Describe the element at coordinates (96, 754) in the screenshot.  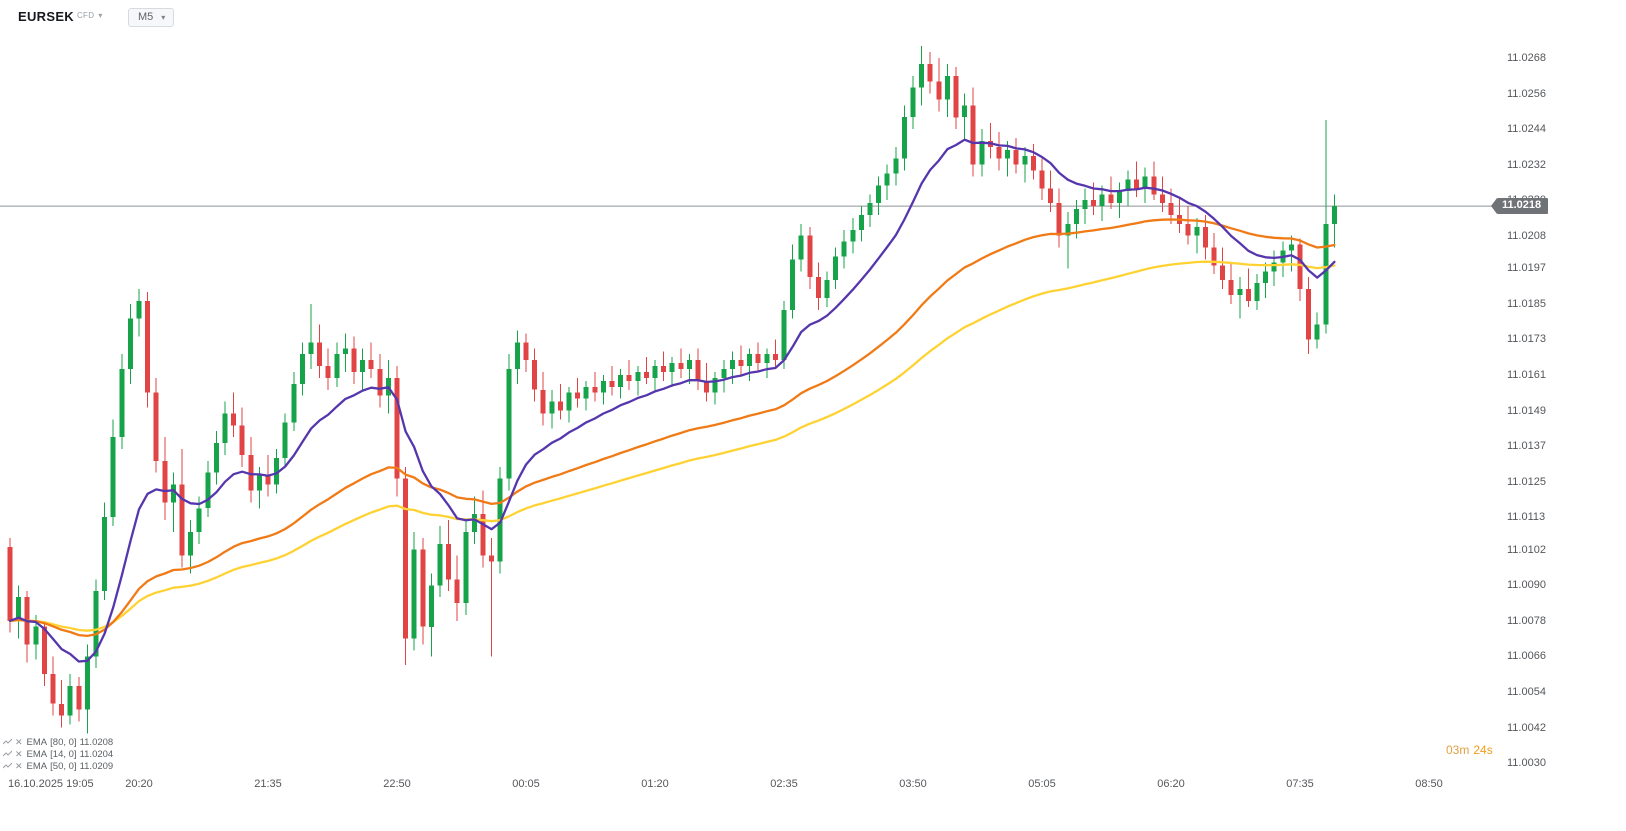
I see `indicator-value: 11.0204` at that location.